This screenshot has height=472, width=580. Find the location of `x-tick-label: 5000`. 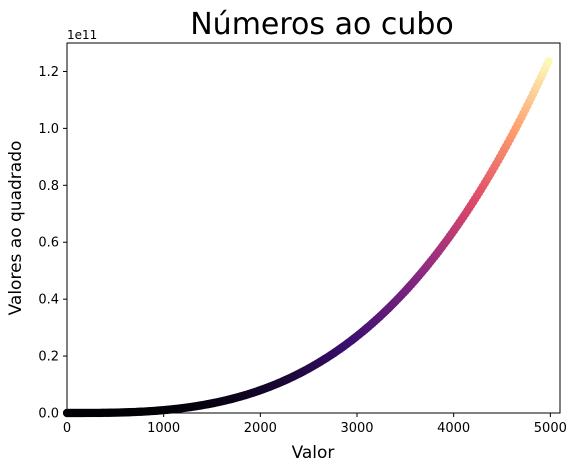

x-tick-label: 5000 is located at coordinates (550, 428).